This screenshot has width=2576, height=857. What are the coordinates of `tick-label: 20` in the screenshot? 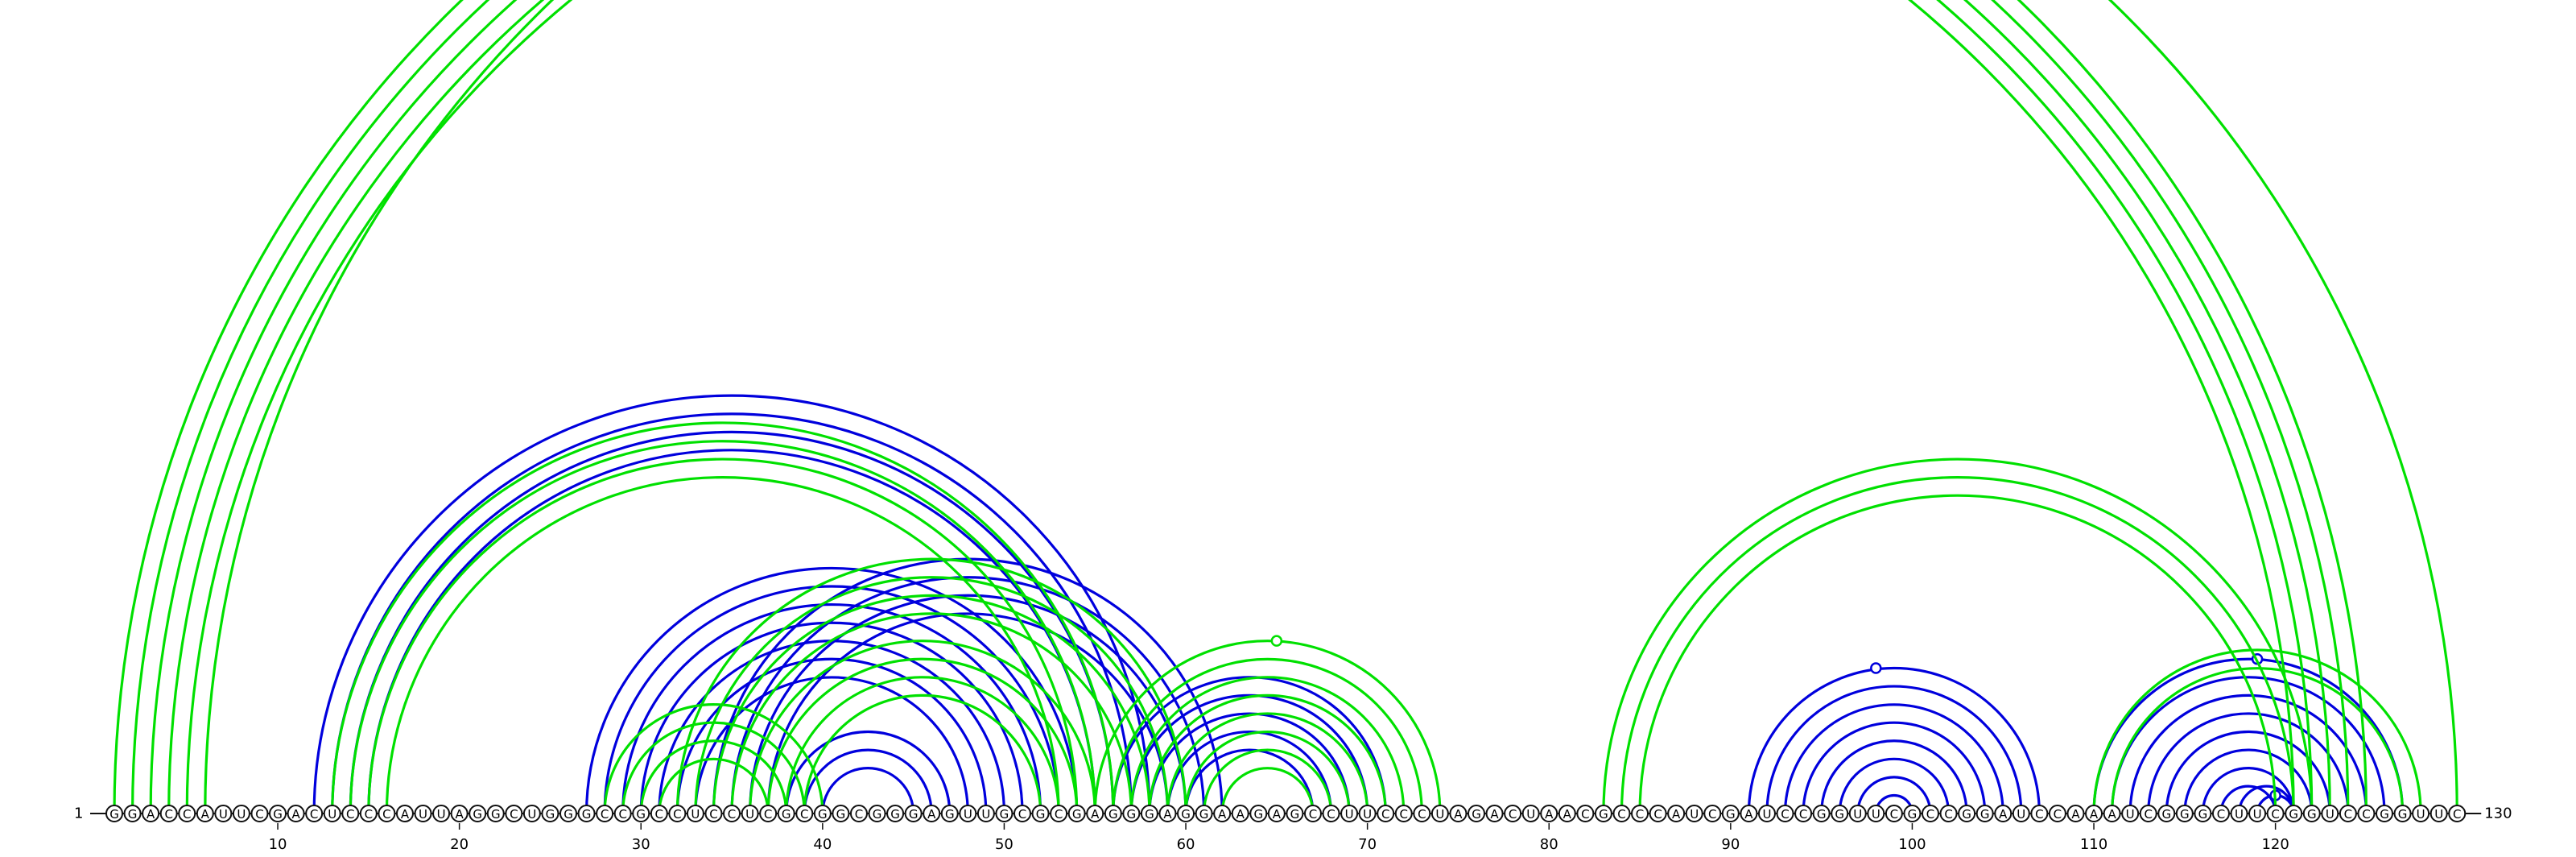 It's located at (459, 844).